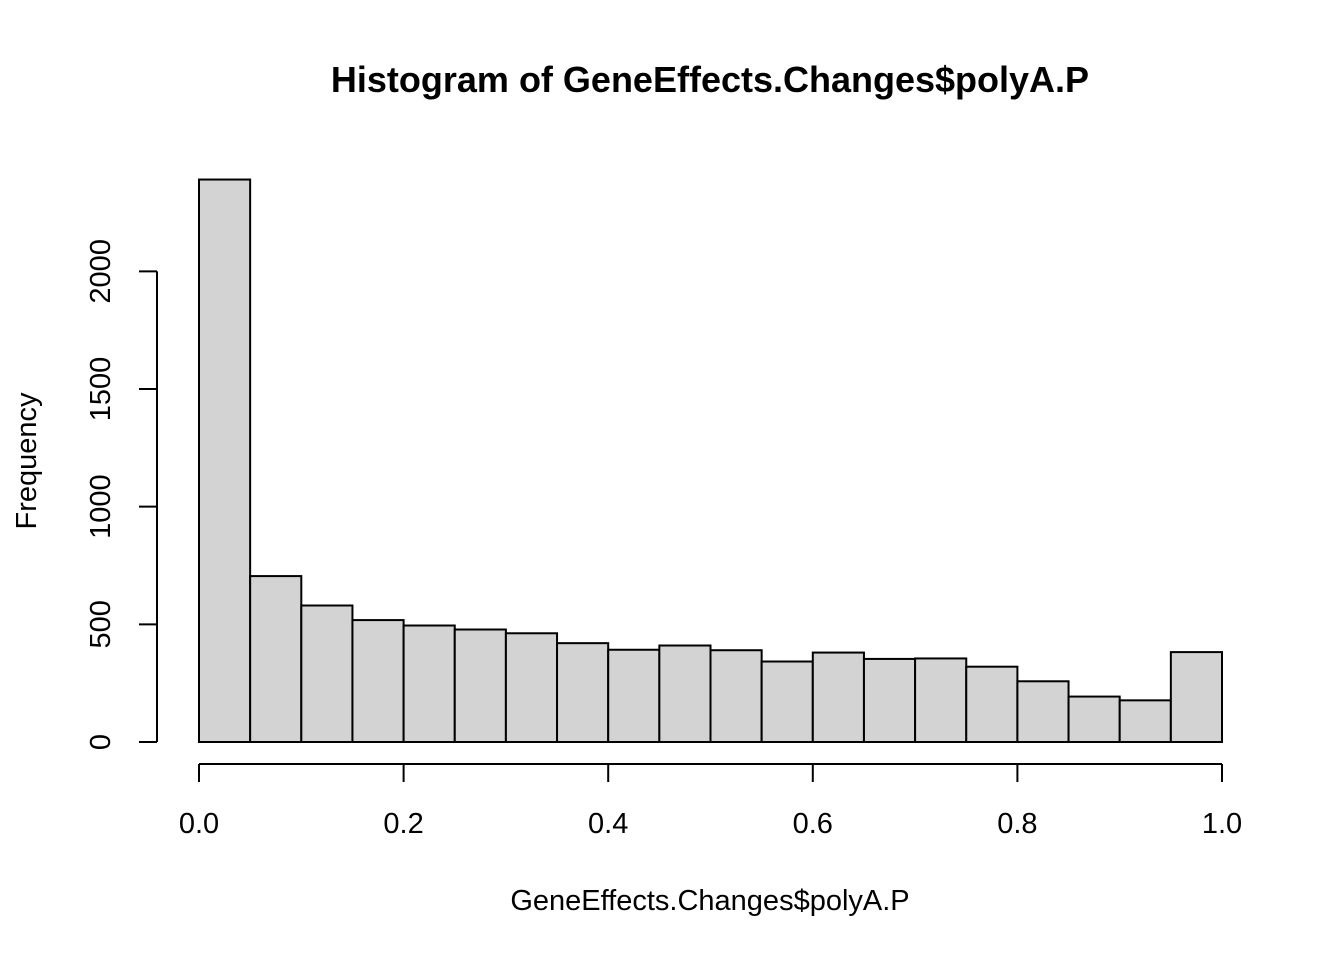 The image size is (1344, 960). Describe the element at coordinates (1222, 824) in the screenshot. I see `x-tick-label: 1.0` at that location.